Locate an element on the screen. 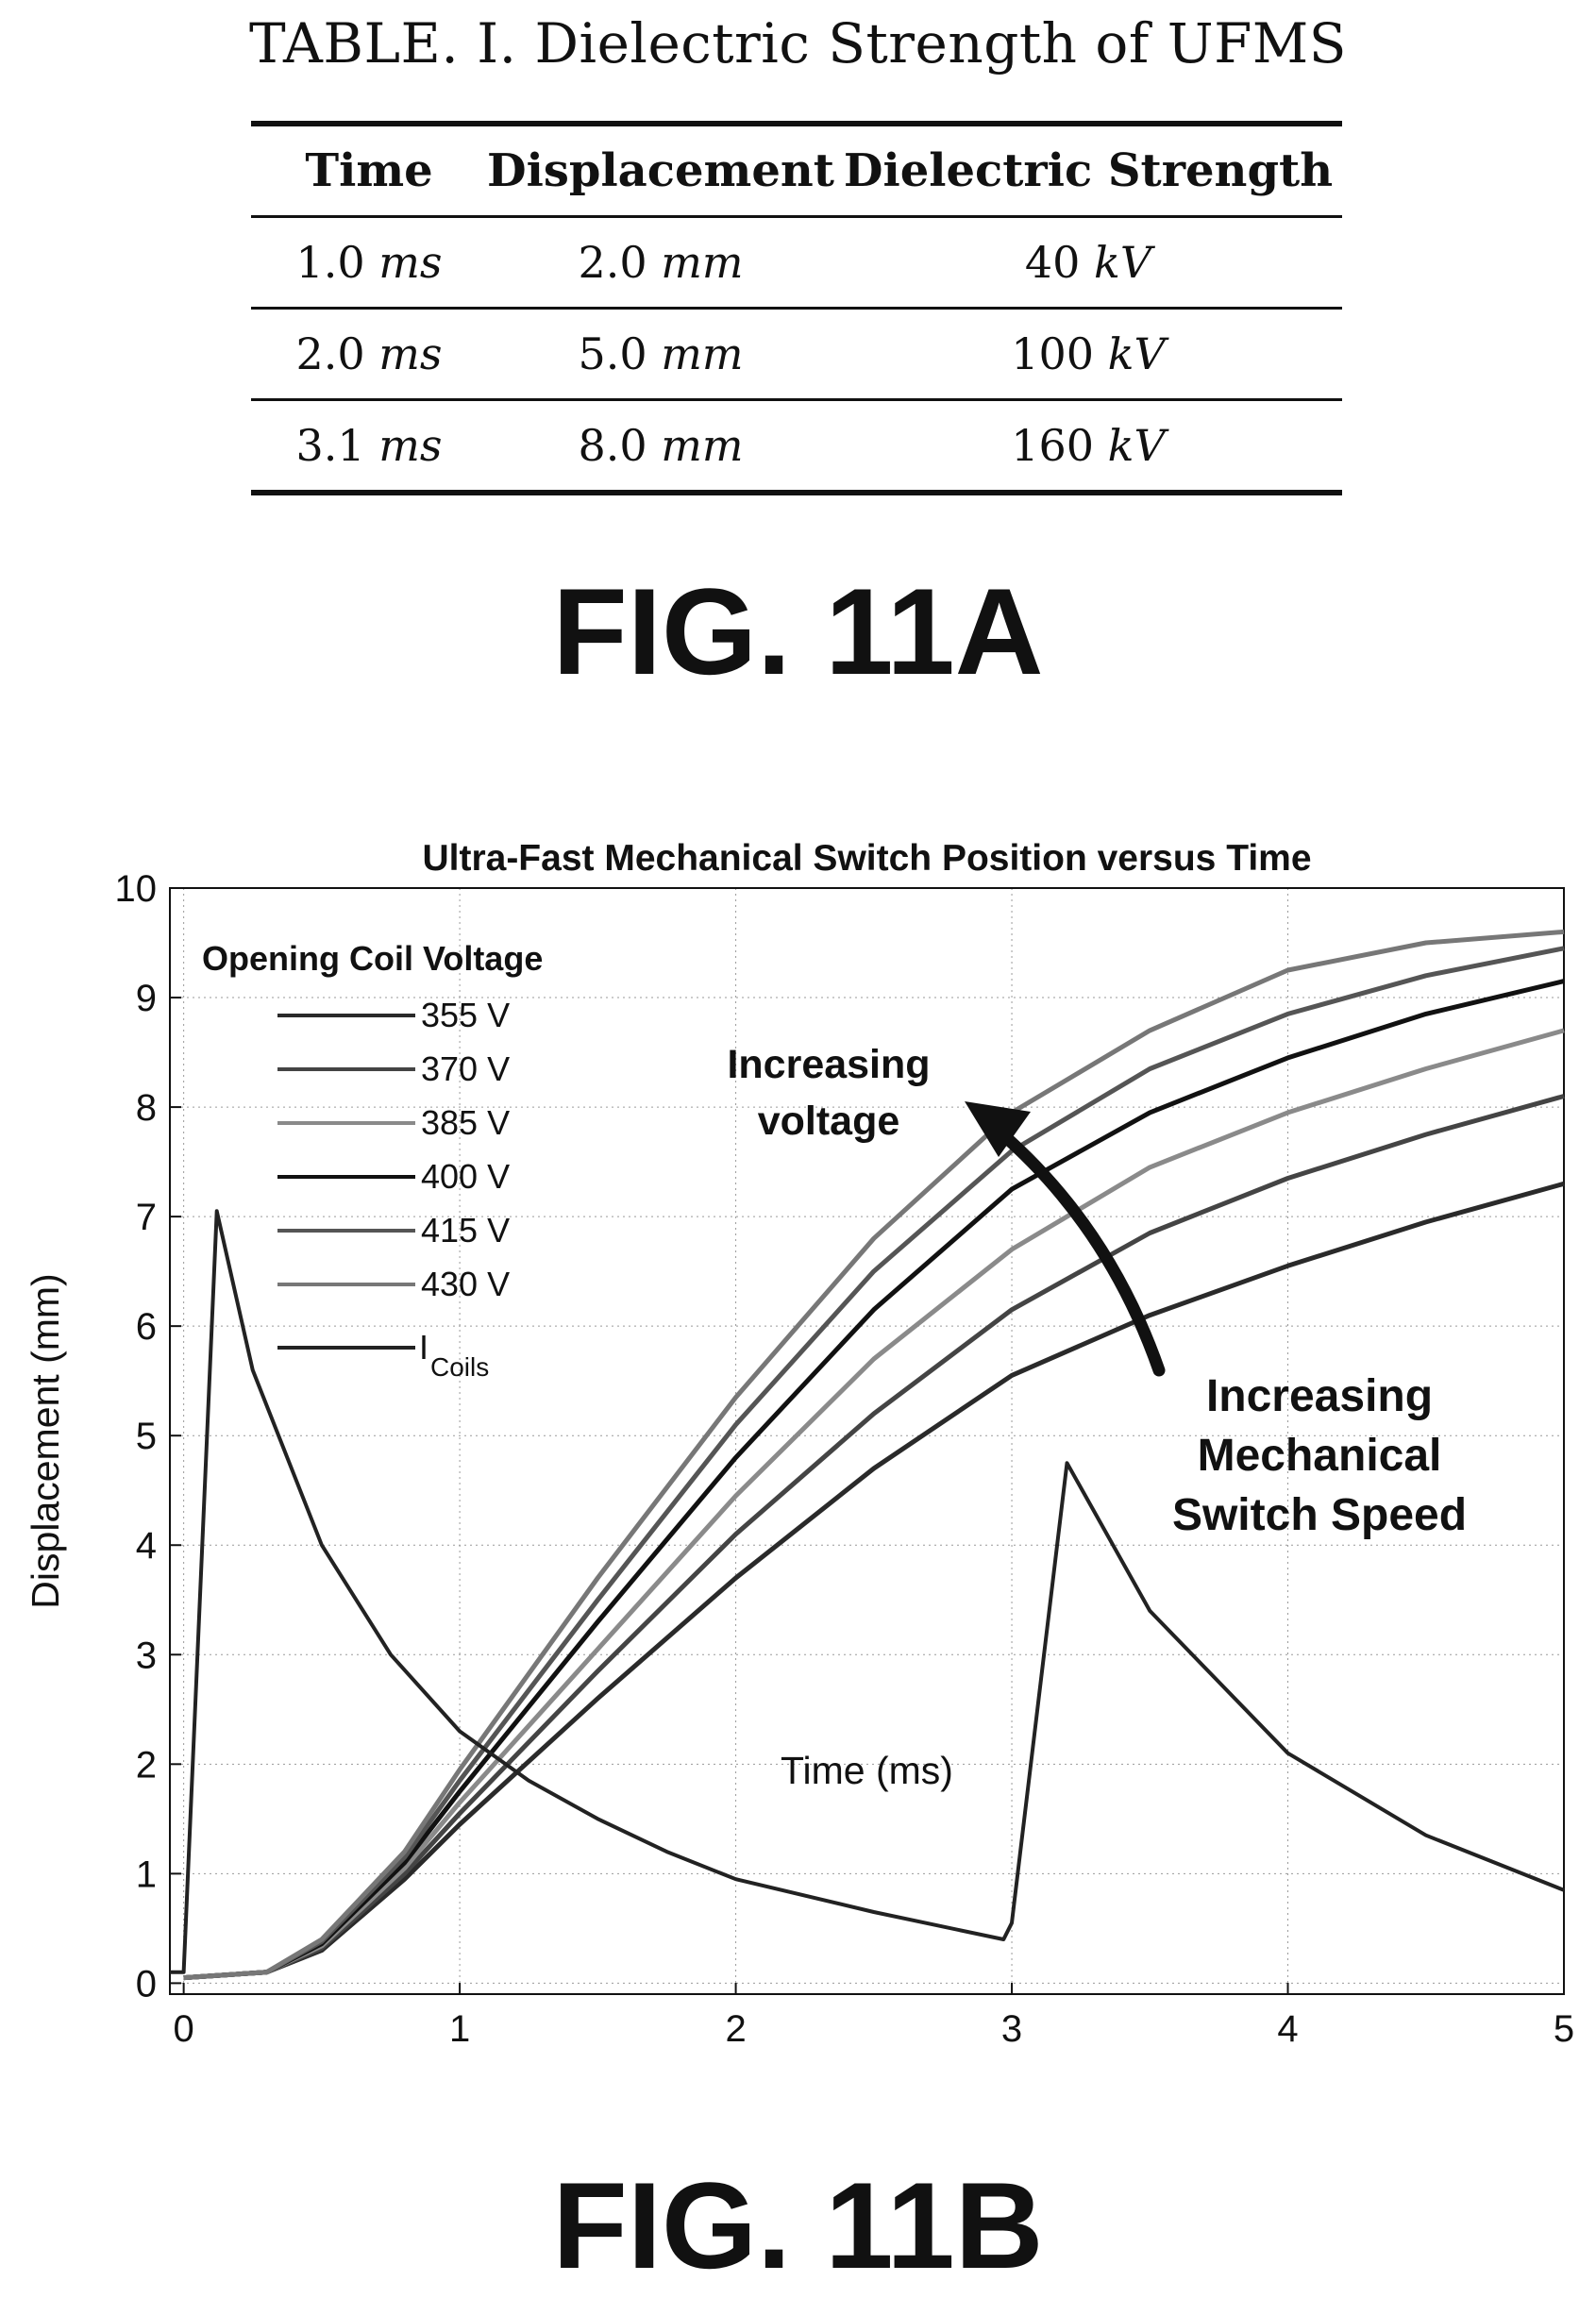 Image resolution: width=1596 pixels, height=2315 pixels. x-tick-label: 5 is located at coordinates (1564, 2029).